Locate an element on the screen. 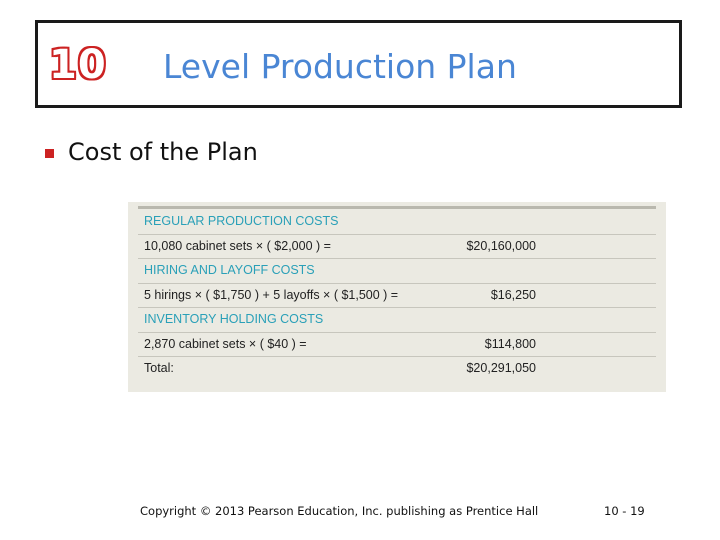 Image resolution: width=720 pixels, height=540 pixels. table-row-total: Total: $20,291,050 is located at coordinates (397, 369).